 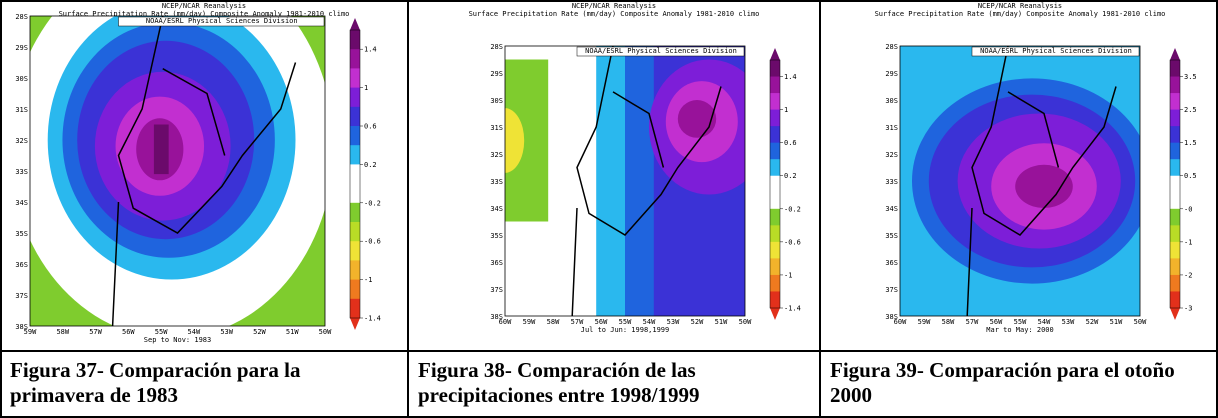 I want to click on period: Mar to May: 2000, so click(x=1019, y=330).